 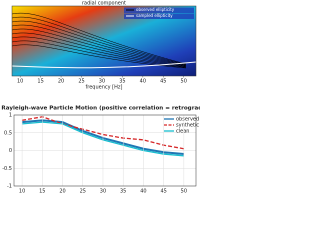 I want to click on y-tick-label: 0, so click(x=10, y=151).